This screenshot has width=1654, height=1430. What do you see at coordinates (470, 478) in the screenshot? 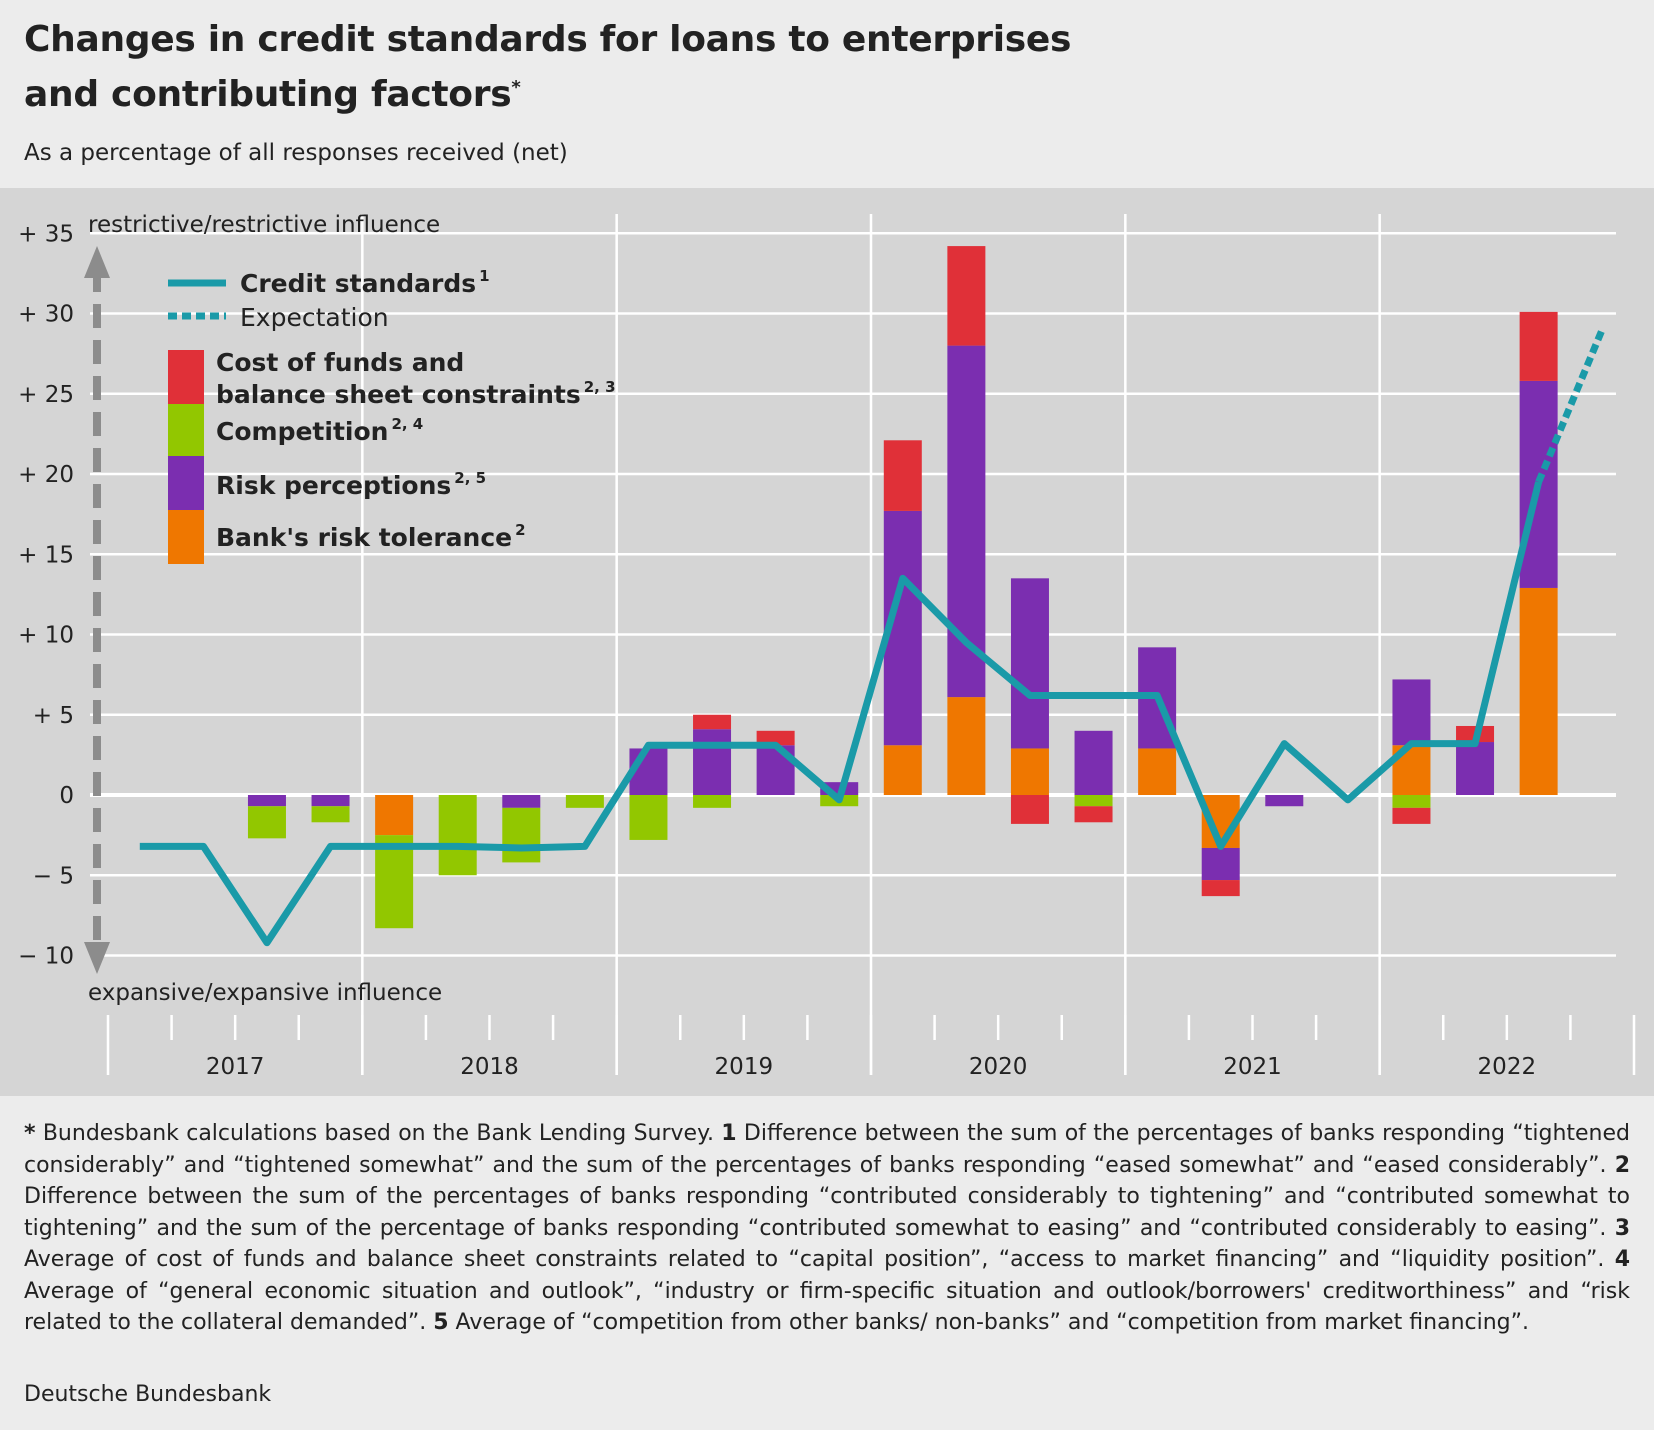
I see `legend-risk-perceptions-label-sup: 2, 5` at bounding box center [470, 478].